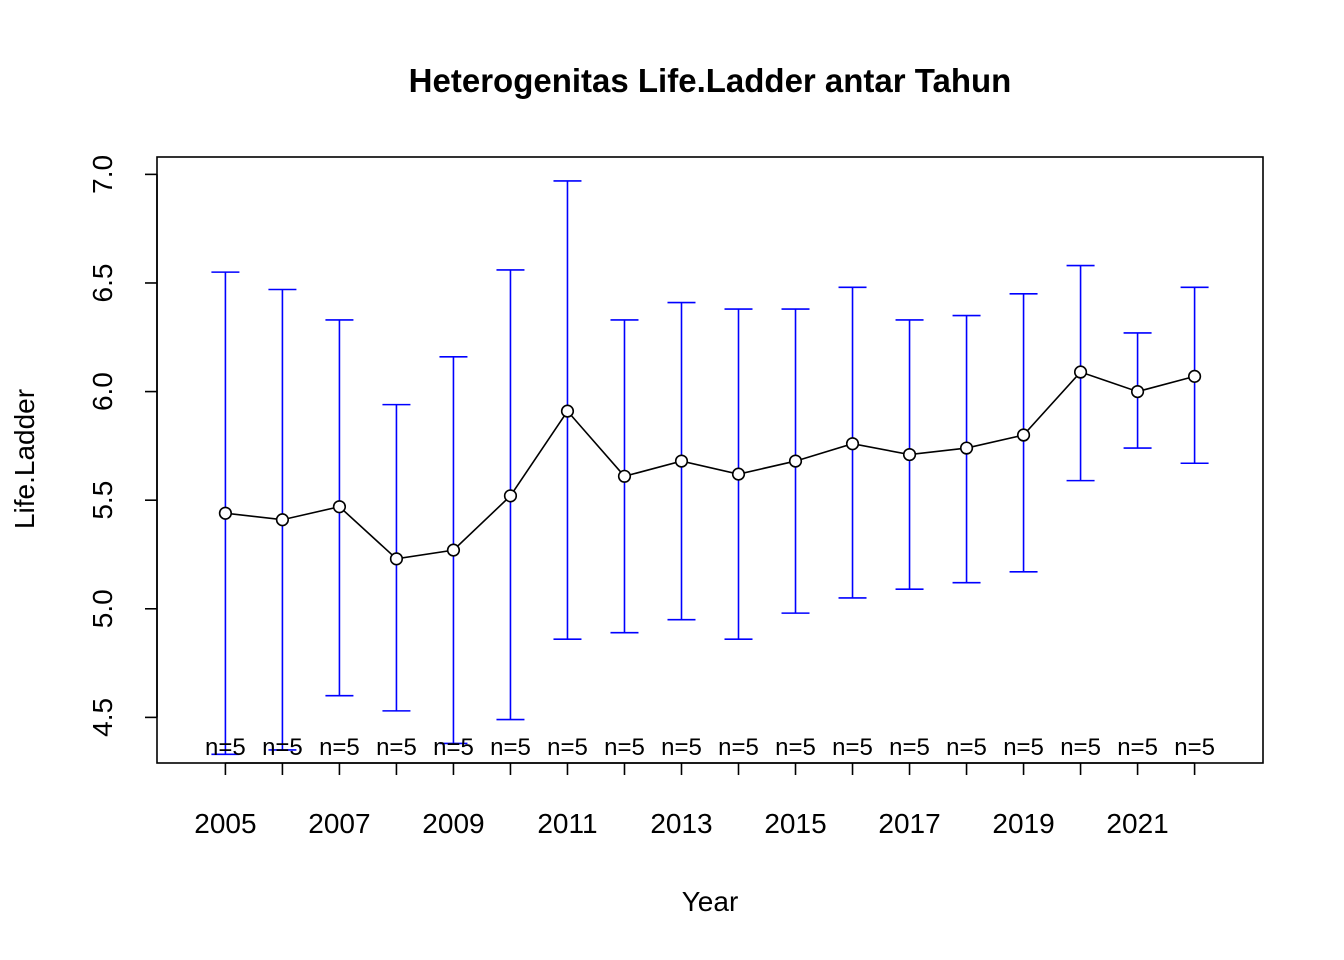  What do you see at coordinates (1023, 823) in the screenshot?
I see `x-tick-label: 2019` at bounding box center [1023, 823].